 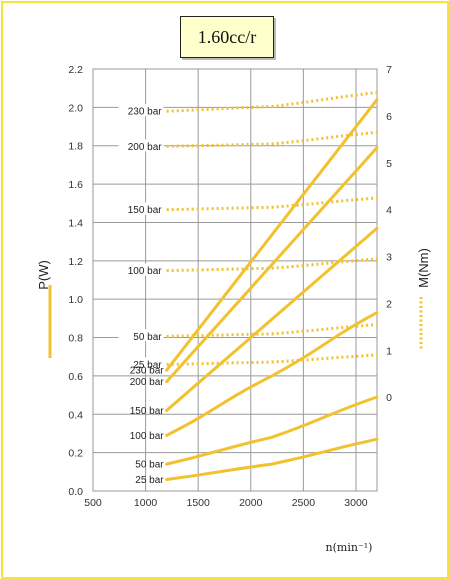 What do you see at coordinates (75, 492) in the screenshot?
I see `y-left-tick-label: 0.0` at bounding box center [75, 492].